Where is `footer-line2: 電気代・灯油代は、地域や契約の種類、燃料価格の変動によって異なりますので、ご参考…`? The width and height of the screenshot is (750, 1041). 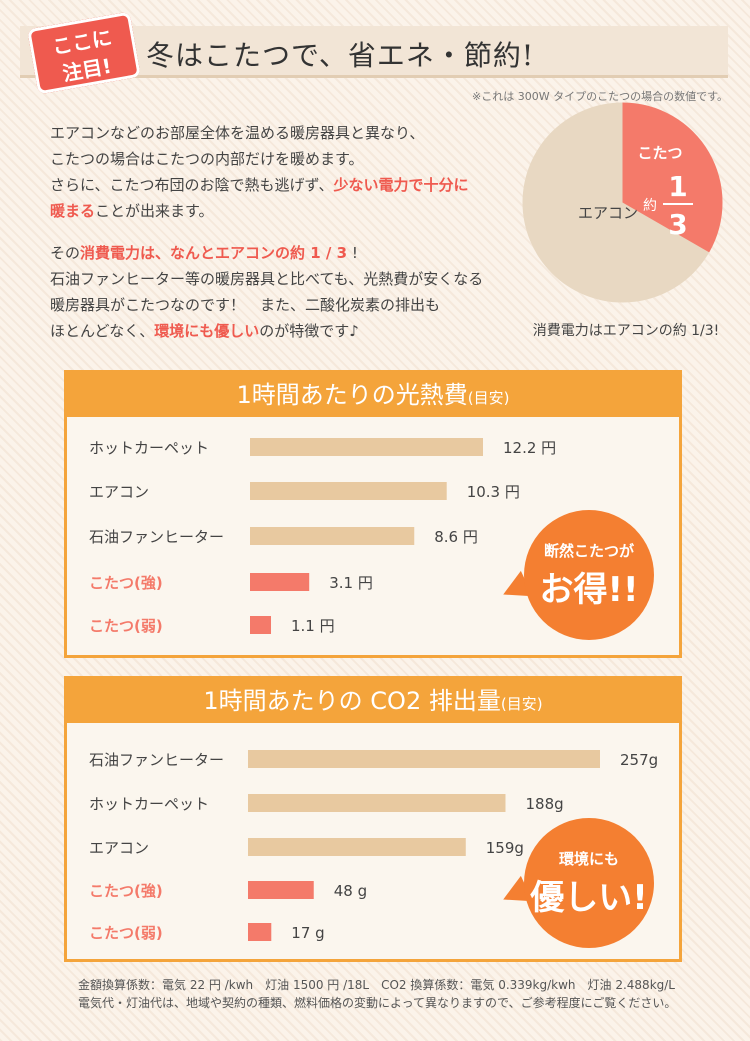 footer-line2: 電気代・灯油代は、地域や契約の種類、燃料価格の変動によって異なりますので、ご参考… is located at coordinates (377, 1003).